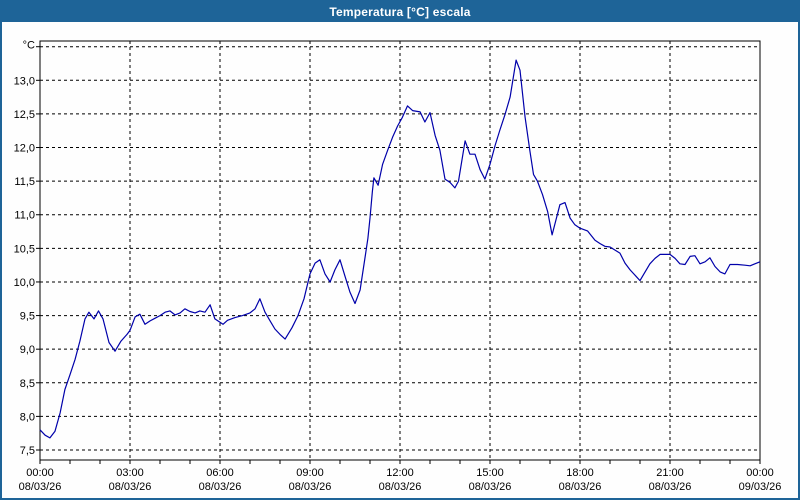 This screenshot has height=500, width=800. Describe the element at coordinates (27, 317) in the screenshot. I see `y-tick-label: 9,5` at that location.